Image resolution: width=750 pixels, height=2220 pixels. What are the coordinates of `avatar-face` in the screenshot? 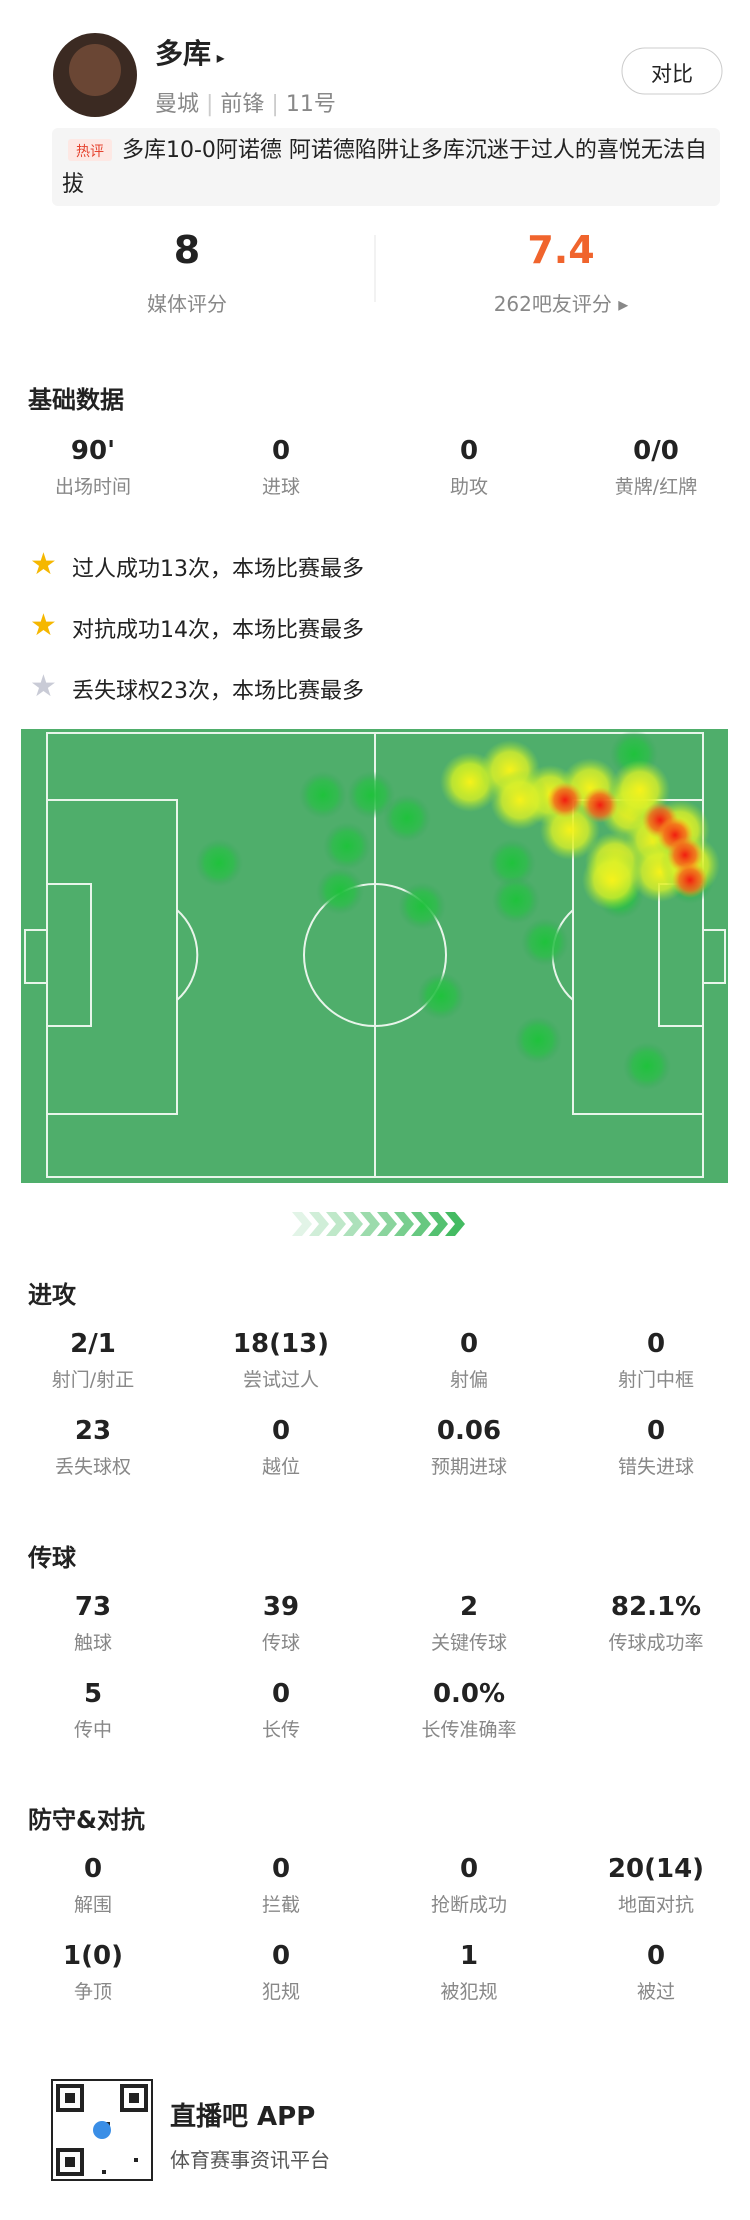 It's located at (95, 70).